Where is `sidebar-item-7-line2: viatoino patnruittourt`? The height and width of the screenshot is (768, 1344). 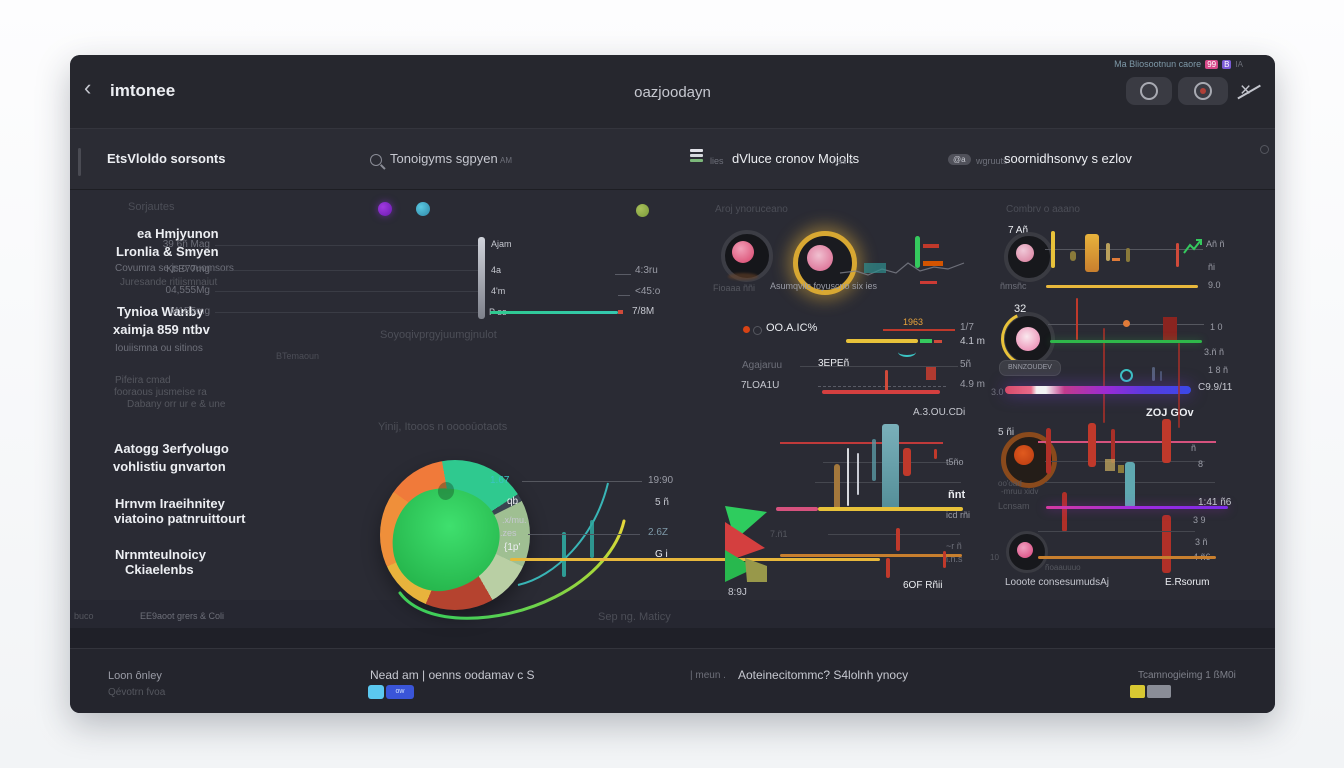
sidebar-item-7-line2: viatoino patnruittourt is located at coordinates (180, 518).